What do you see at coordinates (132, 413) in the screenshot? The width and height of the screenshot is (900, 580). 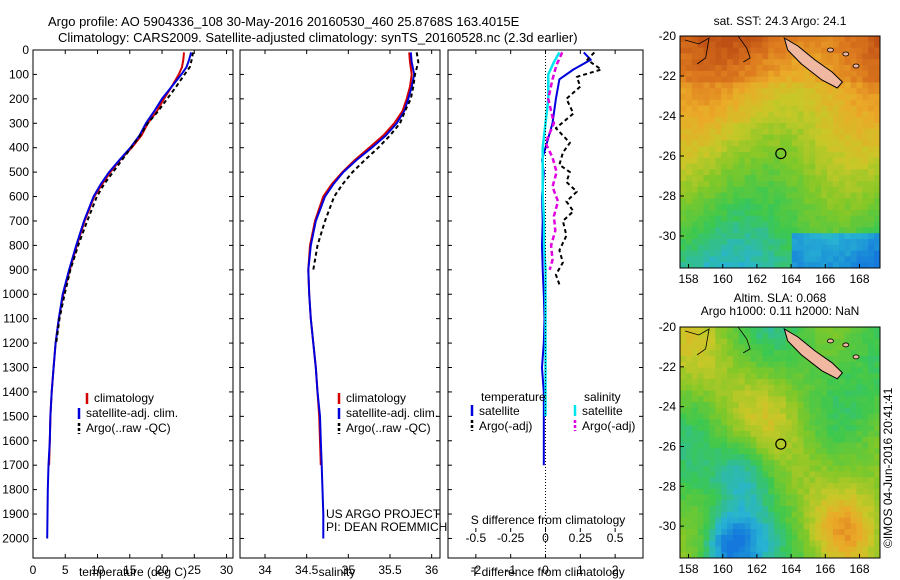 I see `legend-label-satellite: satellite-adj. clim.` at bounding box center [132, 413].